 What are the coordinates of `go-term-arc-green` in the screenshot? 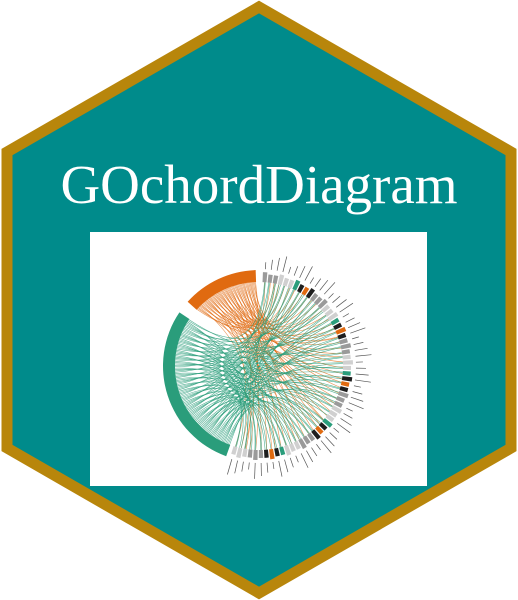 It's located at (197, 384).